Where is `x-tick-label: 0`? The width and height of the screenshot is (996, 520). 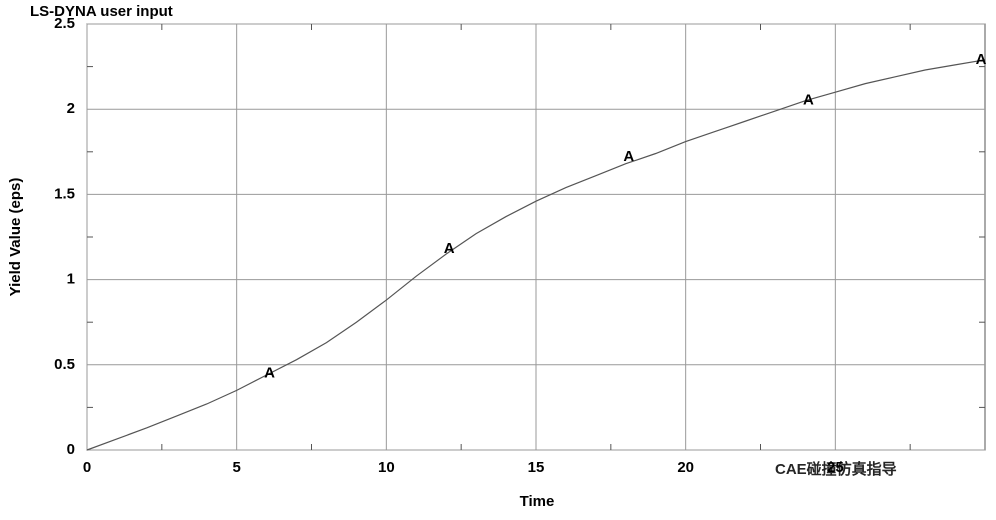
x-tick-label: 0 is located at coordinates (87, 467).